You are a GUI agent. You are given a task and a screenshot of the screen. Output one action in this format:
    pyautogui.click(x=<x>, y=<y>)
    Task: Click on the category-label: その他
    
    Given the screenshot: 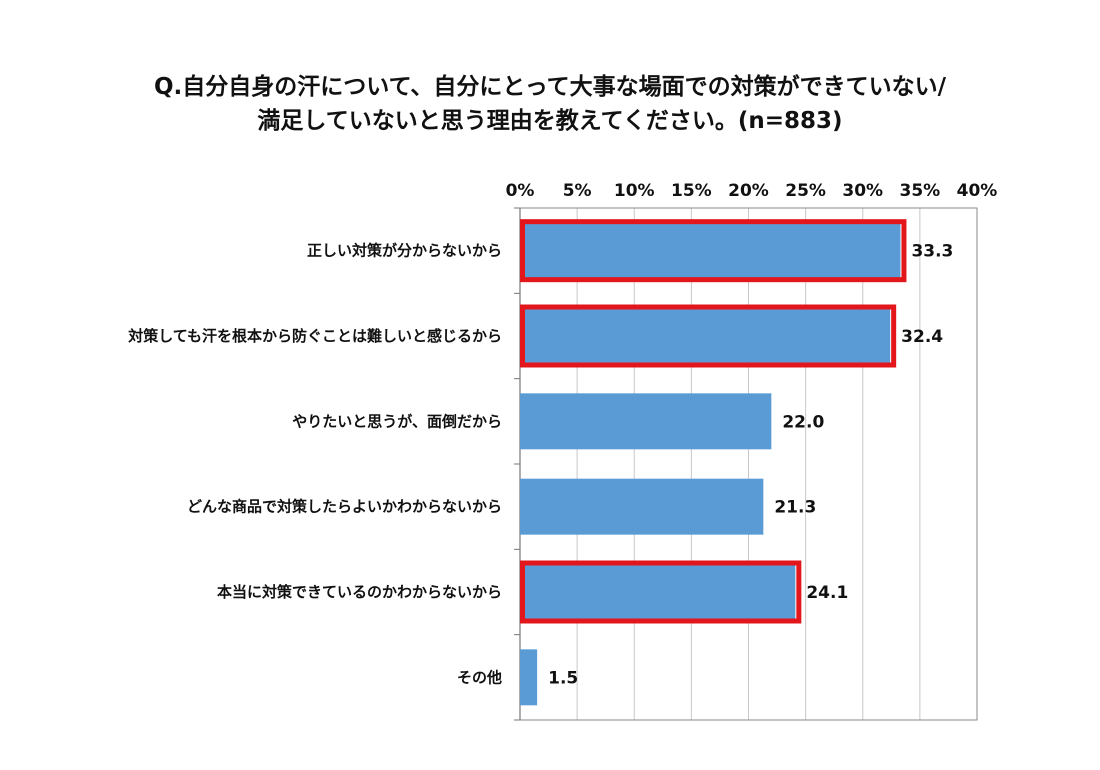 What is the action you would take?
    pyautogui.click(x=479, y=677)
    